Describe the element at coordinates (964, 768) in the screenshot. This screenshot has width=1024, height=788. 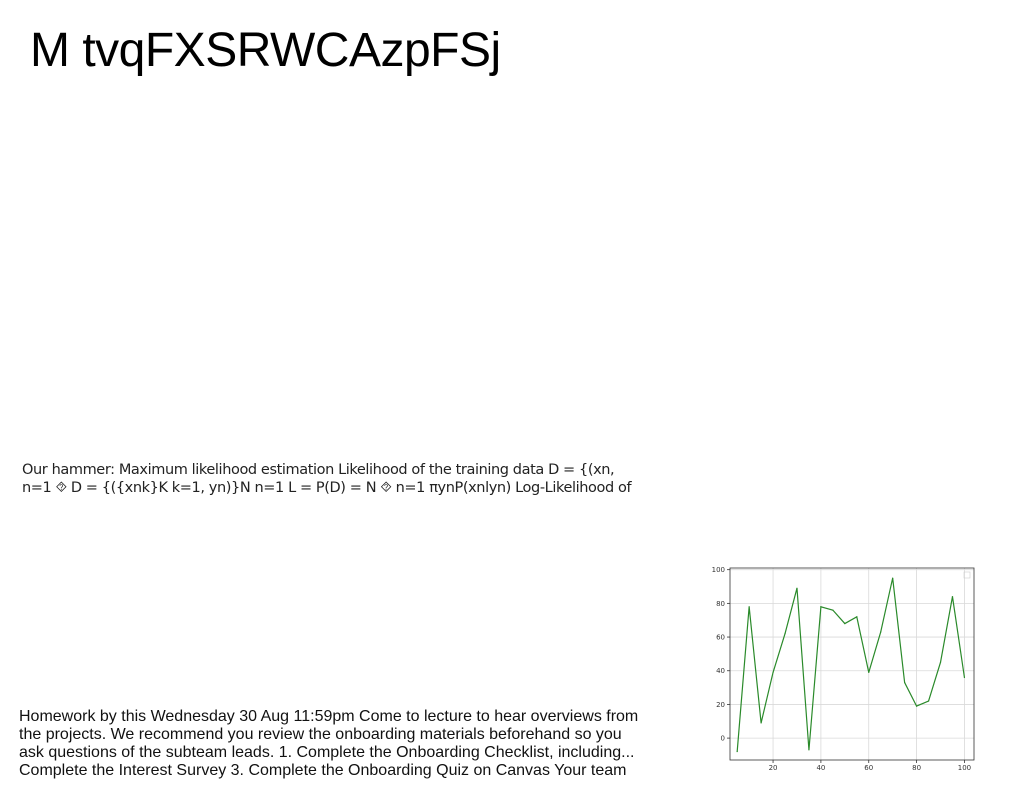
I see `x-tick-label: 100` at that location.